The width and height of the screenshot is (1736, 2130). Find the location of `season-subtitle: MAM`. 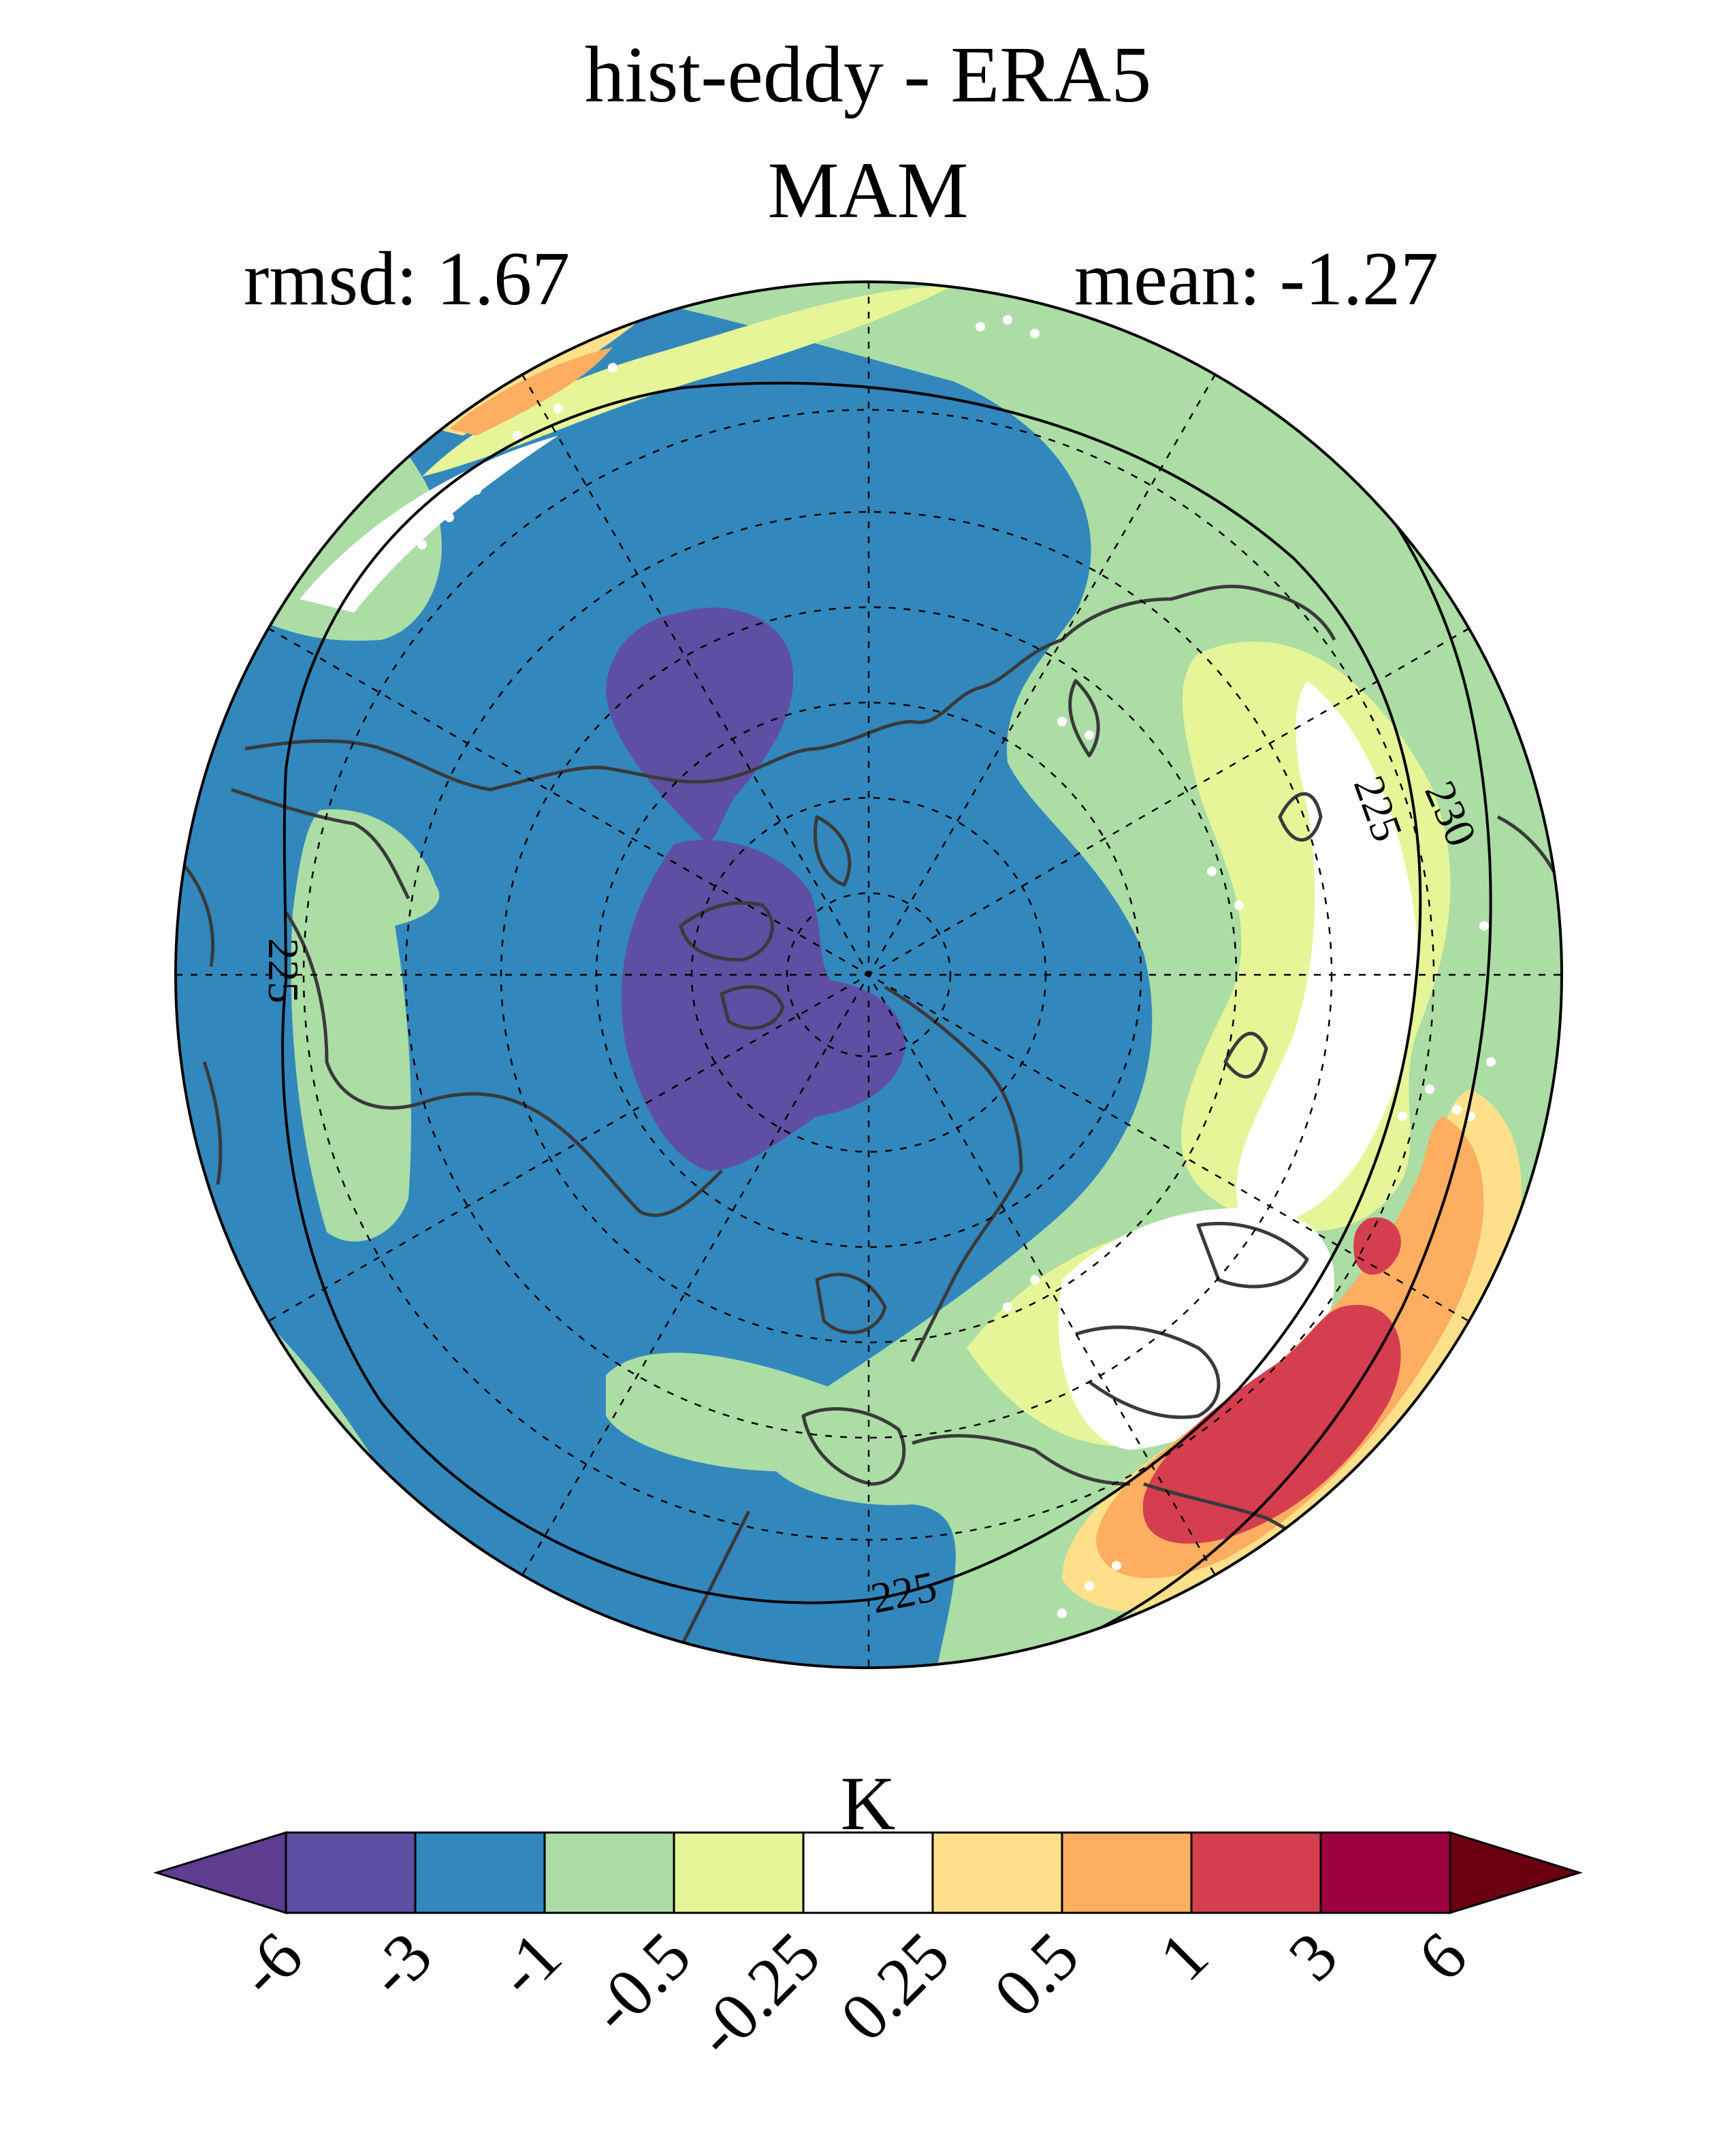

season-subtitle: MAM is located at coordinates (868, 190).